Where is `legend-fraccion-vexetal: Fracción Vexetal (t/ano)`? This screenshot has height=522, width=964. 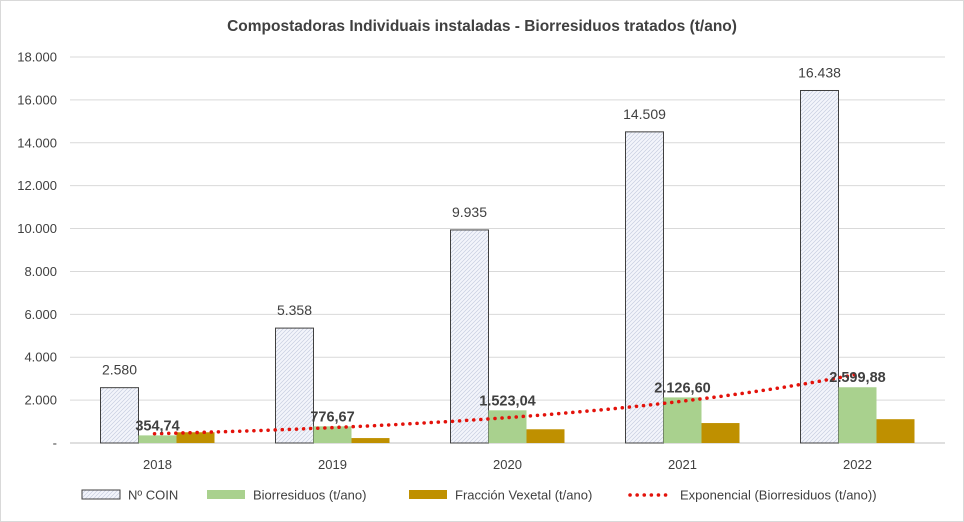 legend-fraccion-vexetal: Fracción Vexetal (t/ano) is located at coordinates (500, 495).